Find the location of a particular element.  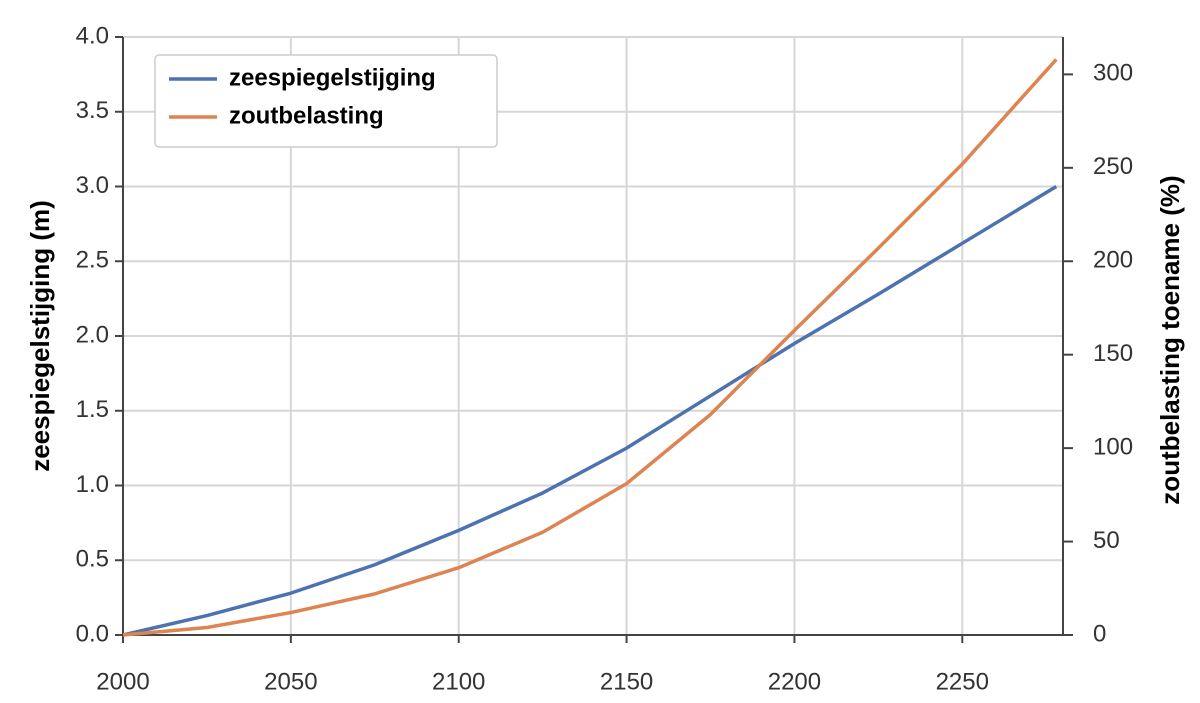

y-tick-label: 1.5 is located at coordinates (92, 409).